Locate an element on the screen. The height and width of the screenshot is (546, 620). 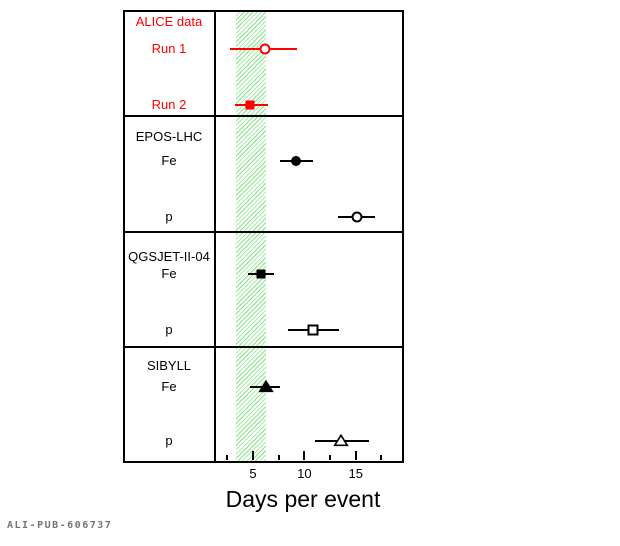
filled-triangle-marker is located at coordinates (266, 386).